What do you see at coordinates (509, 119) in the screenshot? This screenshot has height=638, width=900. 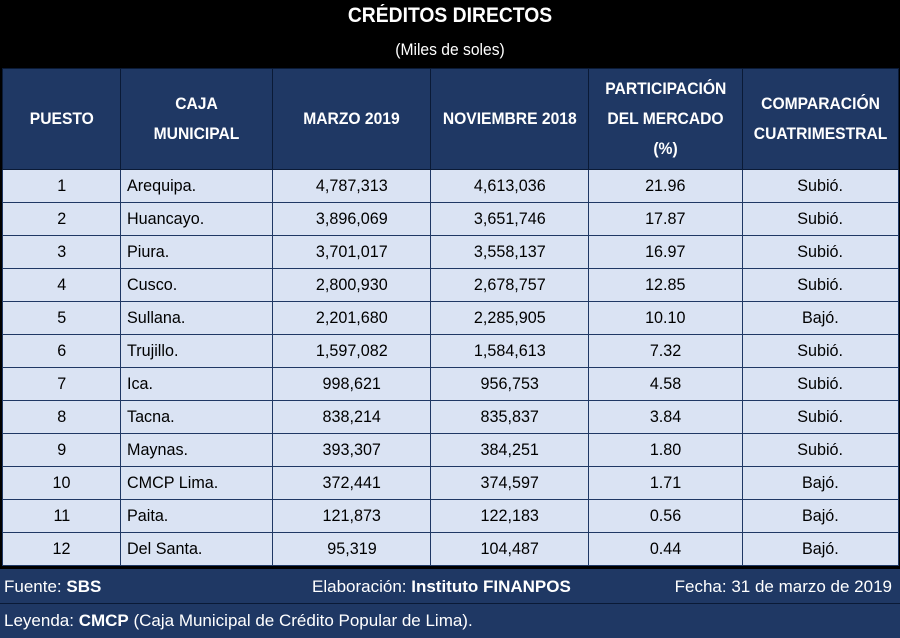 I see `header-noviembre: NOVIEMBRE 2018` at bounding box center [509, 119].